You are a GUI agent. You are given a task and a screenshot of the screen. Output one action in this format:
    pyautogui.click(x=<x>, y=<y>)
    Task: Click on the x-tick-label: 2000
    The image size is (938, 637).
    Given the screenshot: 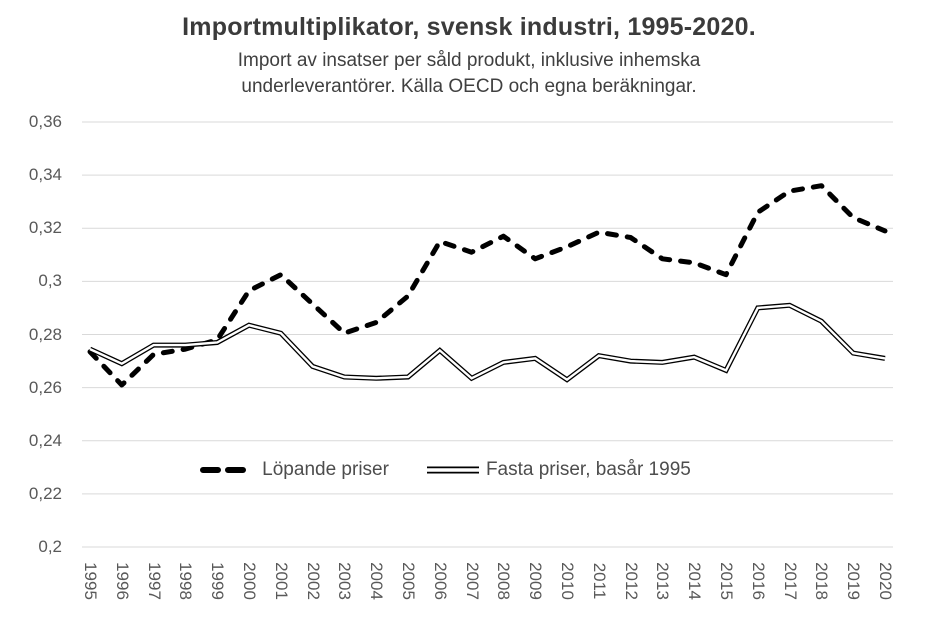 What is the action you would take?
    pyautogui.click(x=249, y=581)
    